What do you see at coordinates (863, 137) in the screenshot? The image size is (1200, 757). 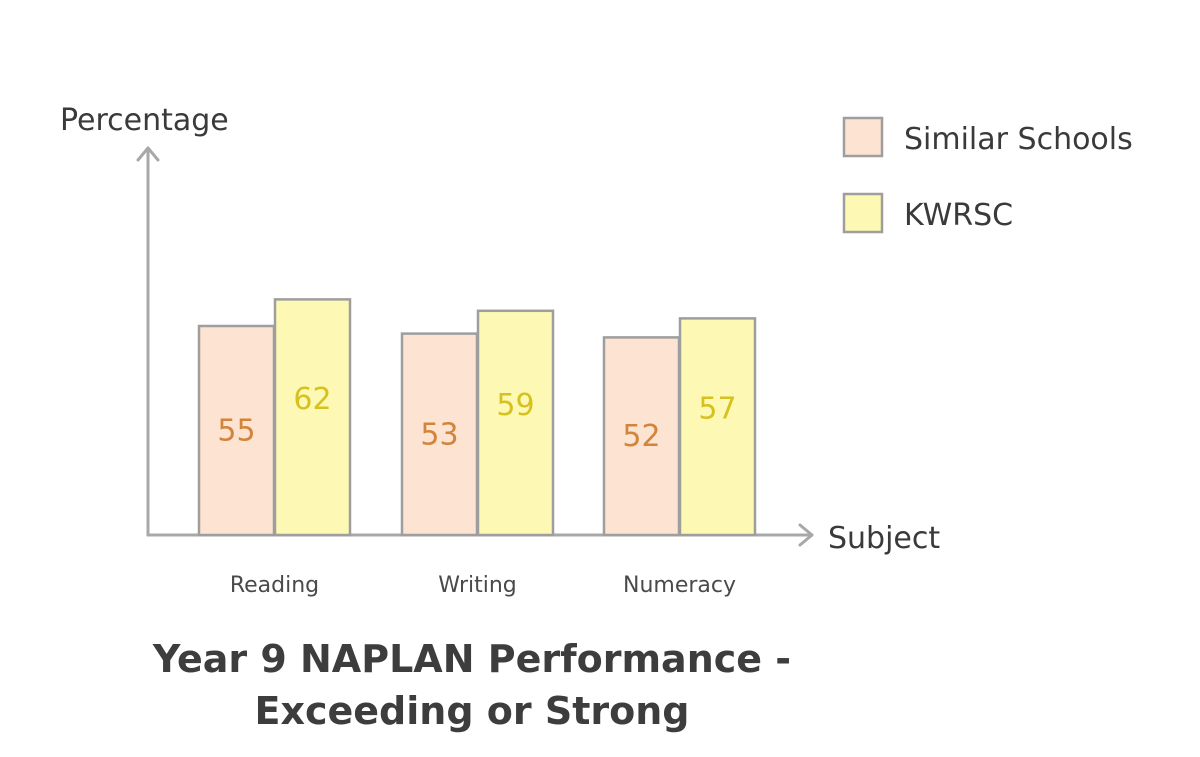 I see `legend-swatch-similar-schools` at bounding box center [863, 137].